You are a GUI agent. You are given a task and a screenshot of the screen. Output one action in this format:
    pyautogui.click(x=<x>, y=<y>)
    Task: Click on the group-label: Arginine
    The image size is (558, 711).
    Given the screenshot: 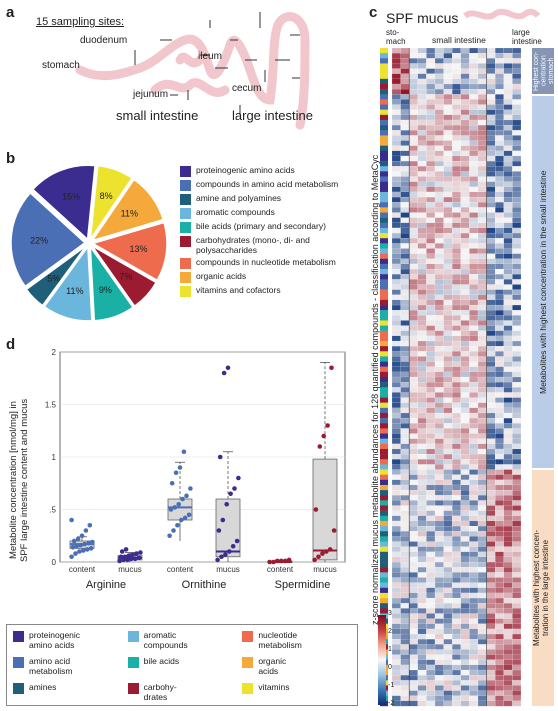 What is the action you would take?
    pyautogui.click(x=106, y=585)
    